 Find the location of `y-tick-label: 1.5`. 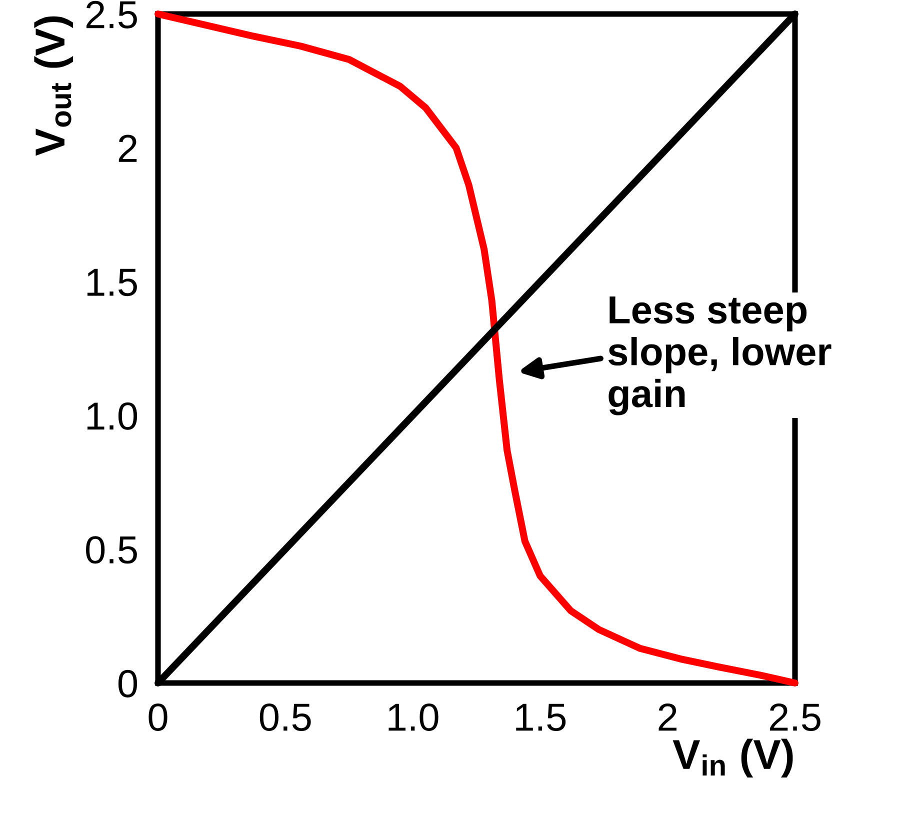

y-tick-label: 1.5 is located at coordinates (112, 282).